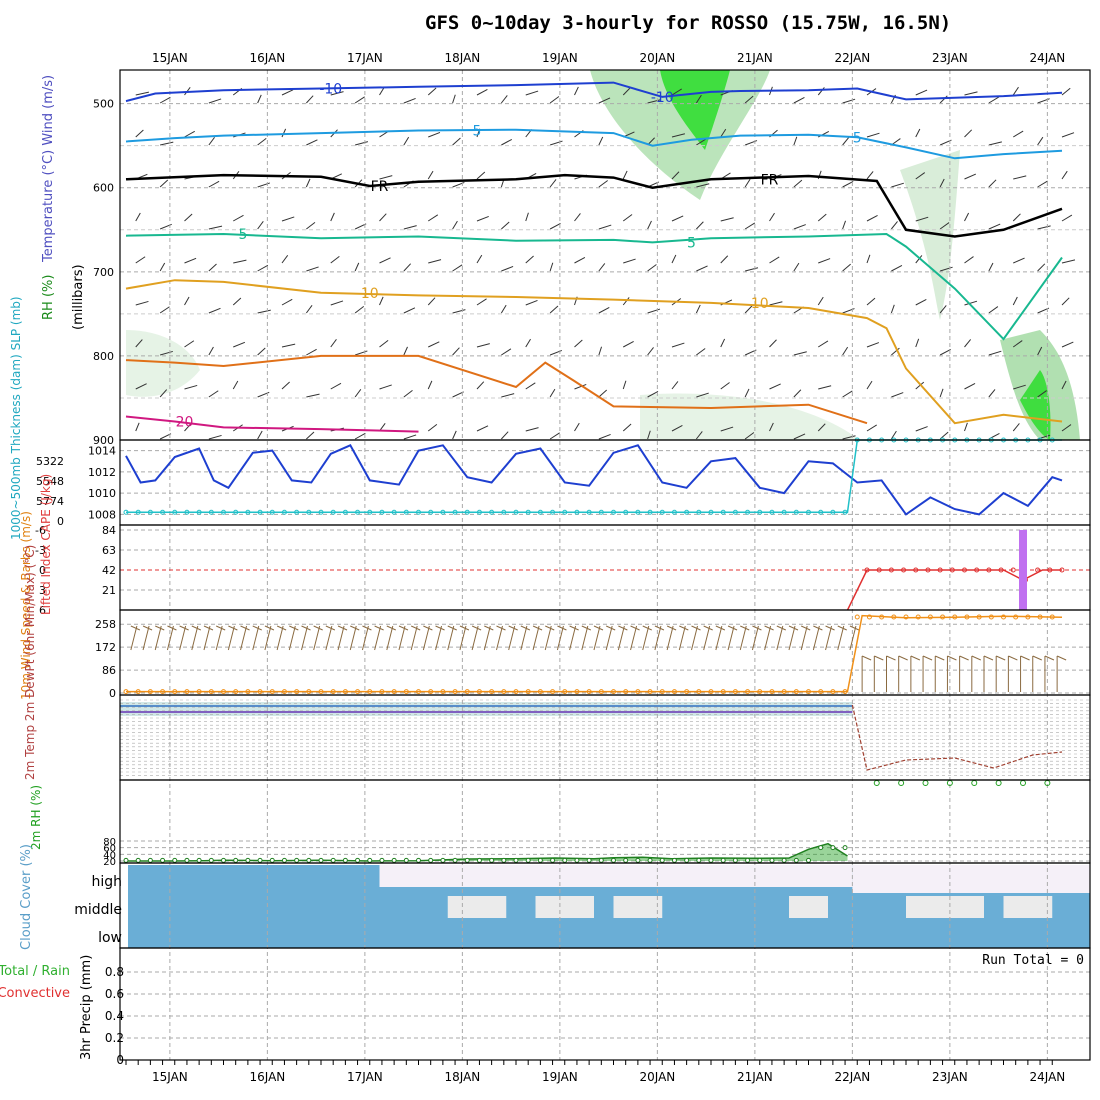  What do you see at coordinates (48, 169) in the screenshot?
I see `temp-wind-axis-label: Temperature (°C) Wind (m/s)` at bounding box center [48, 169].